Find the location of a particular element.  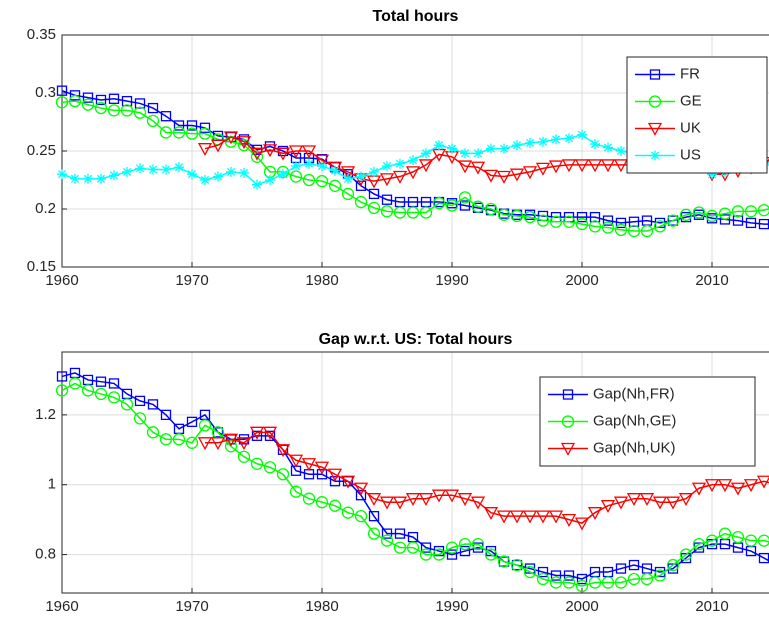

x-tick-label: 1980 is located at coordinates (321, 606).